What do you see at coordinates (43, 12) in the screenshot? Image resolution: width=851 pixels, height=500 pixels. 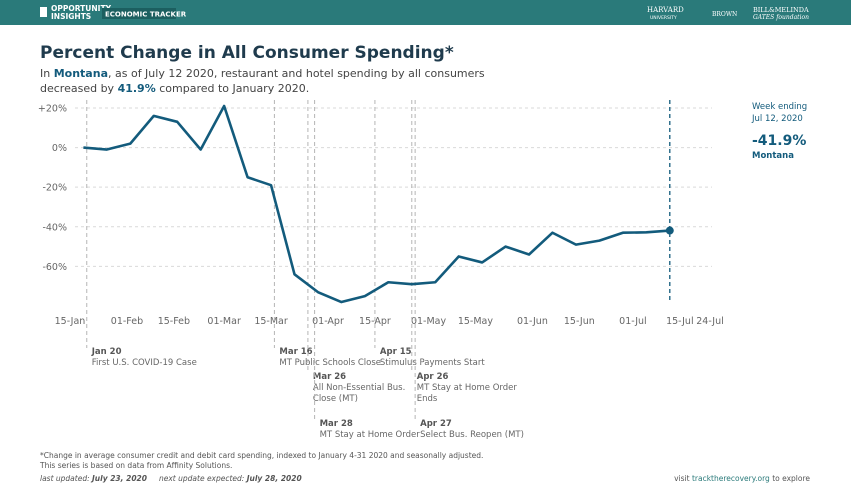 I see `brand-icon` at bounding box center [43, 12].